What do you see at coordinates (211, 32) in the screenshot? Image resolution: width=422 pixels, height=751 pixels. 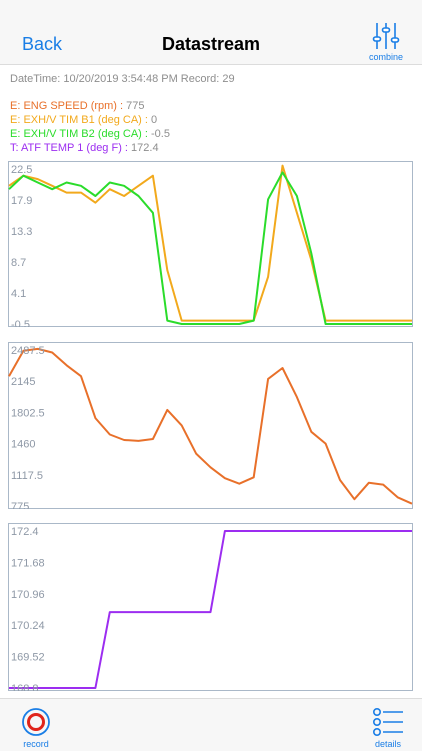 I see `navigation-bar: Back Datastream combine` at bounding box center [211, 32].